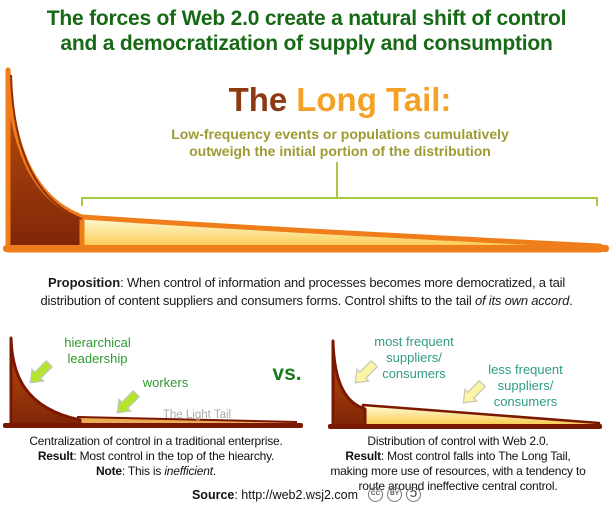 The image size is (613, 513). I want to click on source-line: Source : http://web2.wsj2.com CC BY Ɔ, so click(306, 494).